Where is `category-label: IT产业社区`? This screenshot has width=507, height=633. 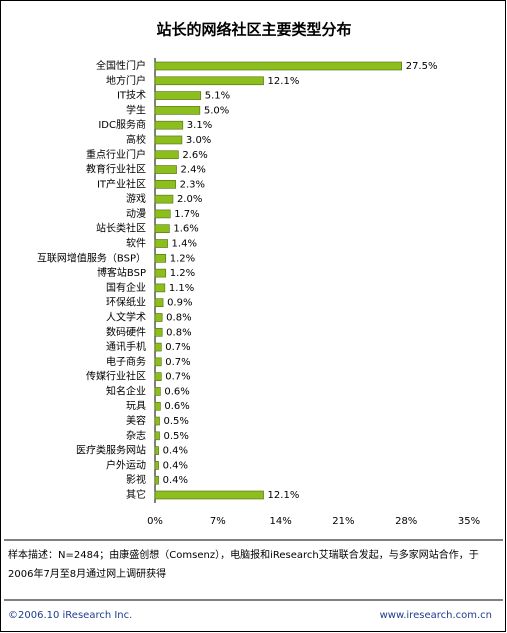 category-label: IT产业社区 is located at coordinates (121, 183).